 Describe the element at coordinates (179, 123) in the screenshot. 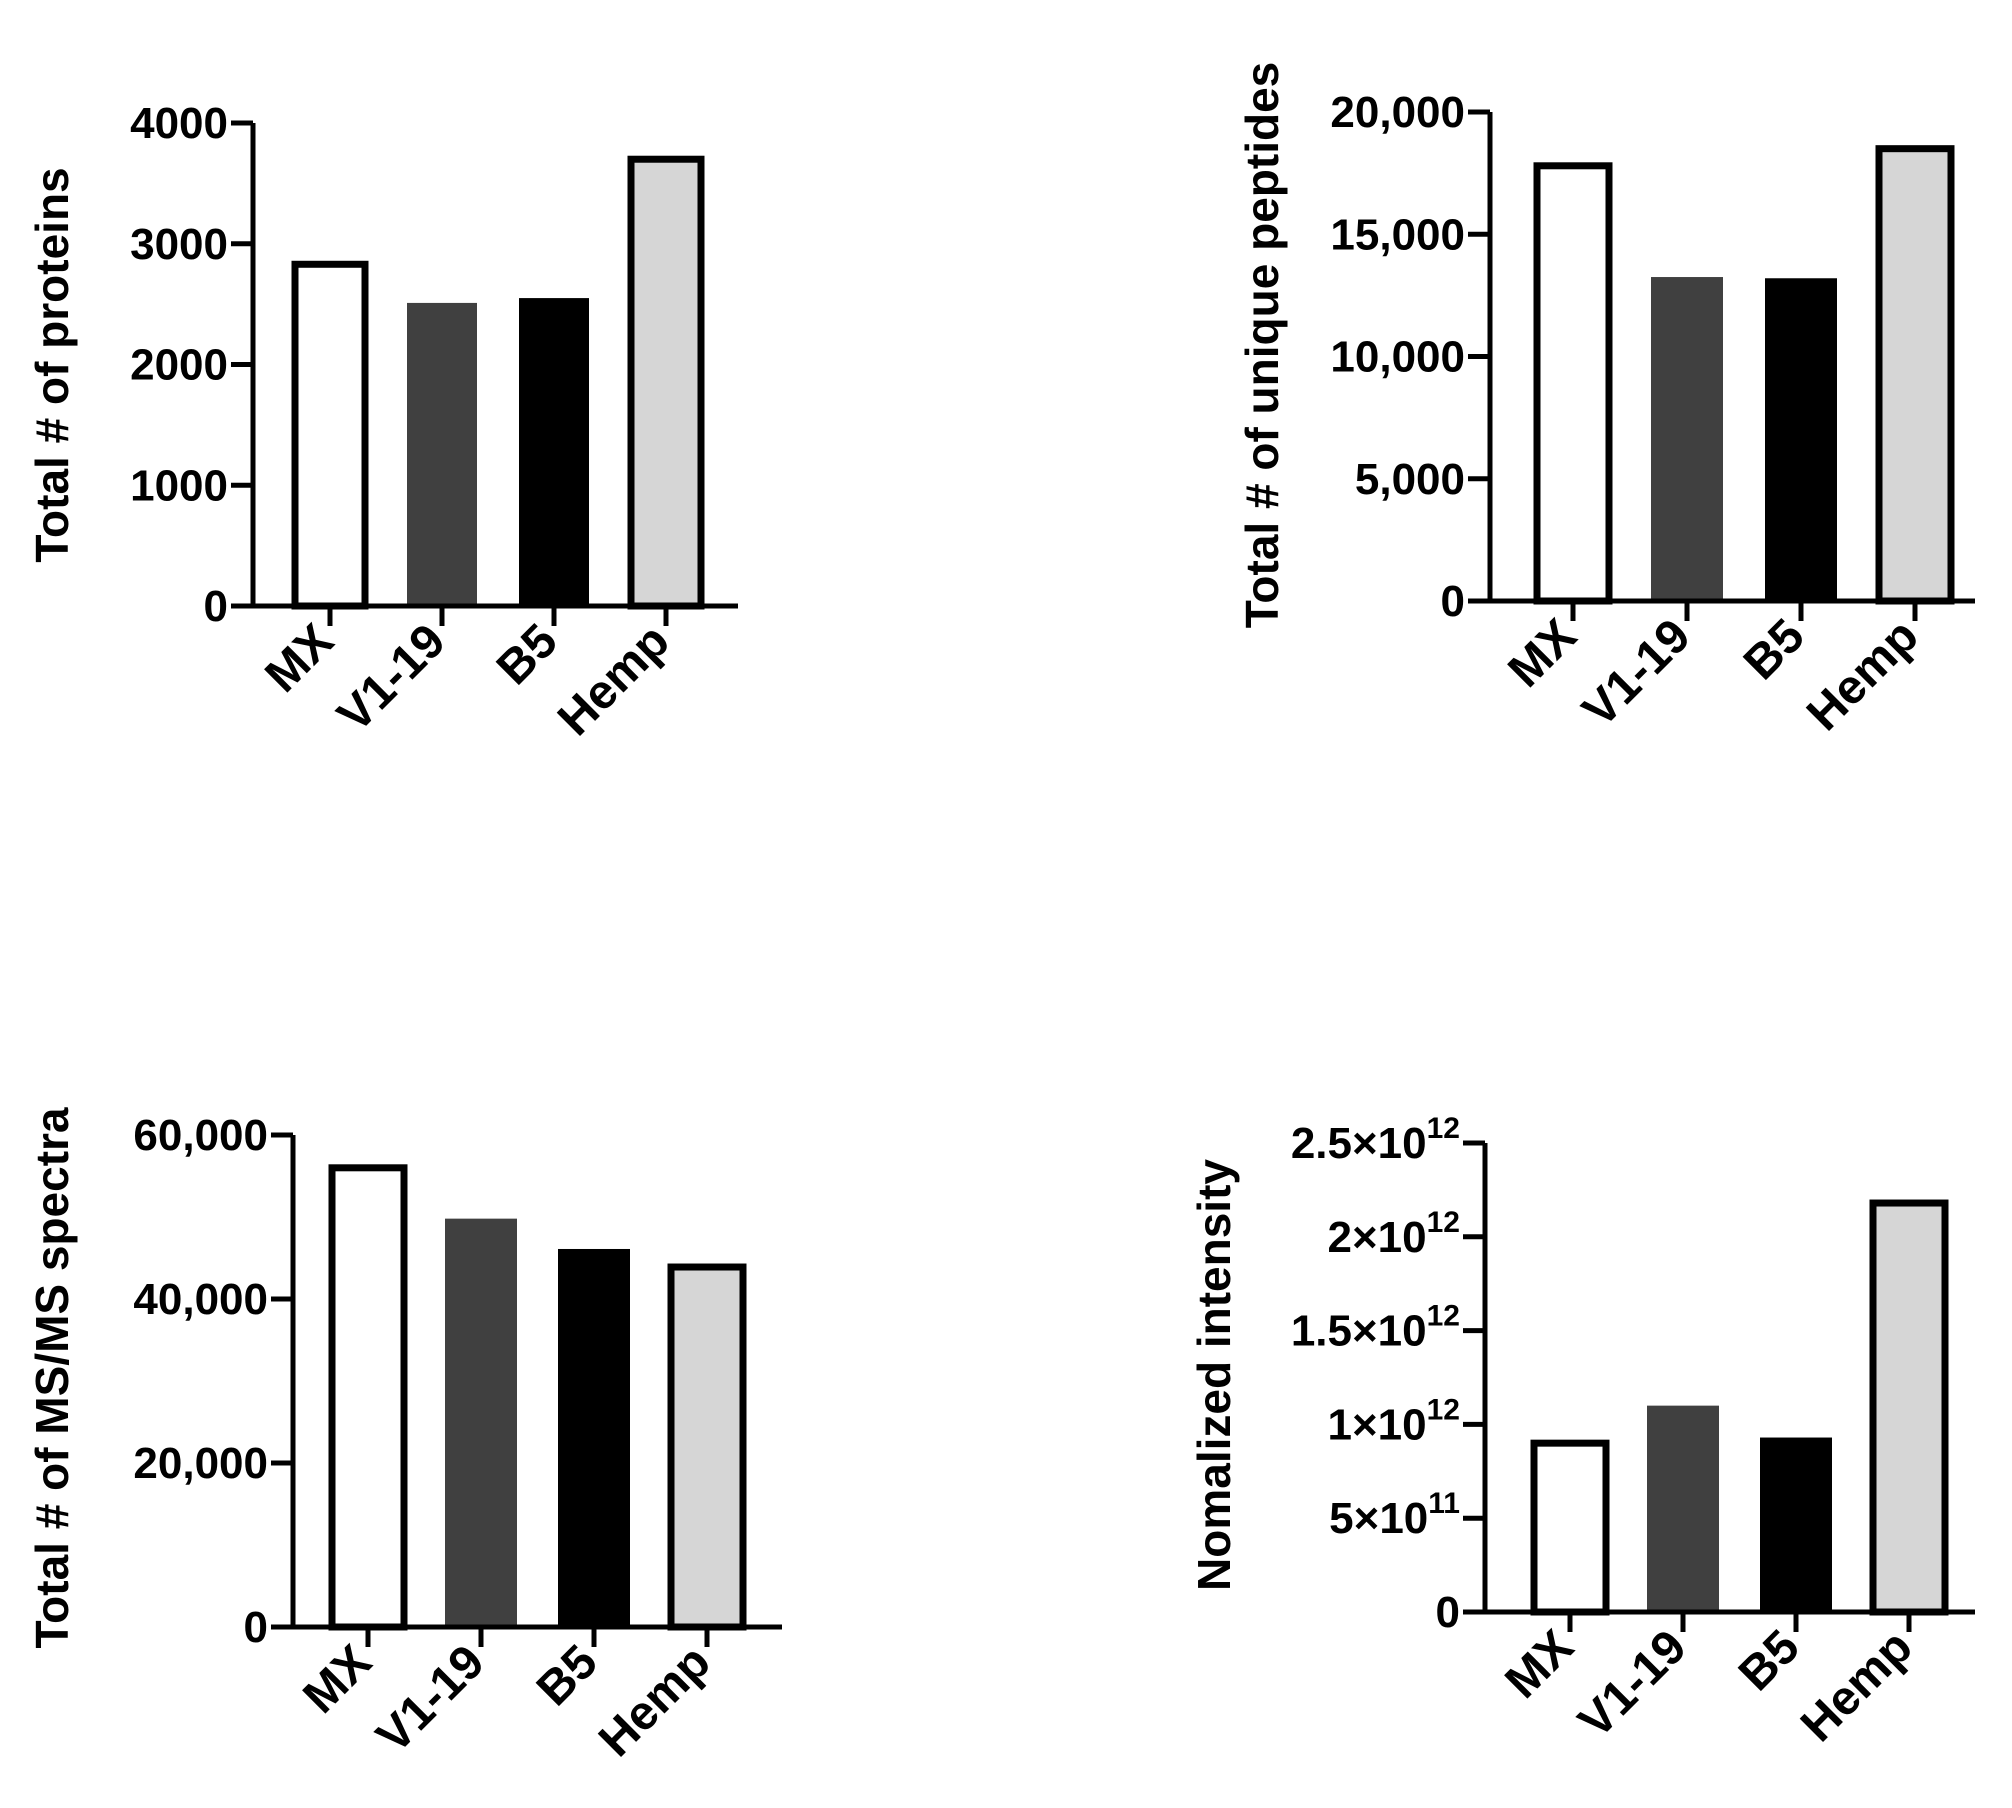

I see `y-tick-label: 4000` at that location.